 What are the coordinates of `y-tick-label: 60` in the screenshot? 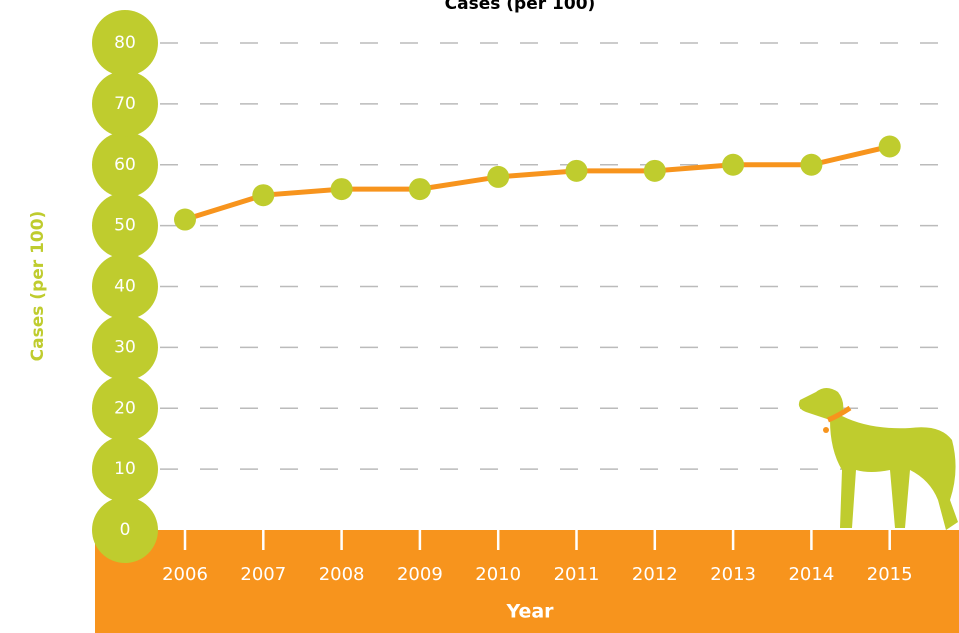 It's located at (125, 165).